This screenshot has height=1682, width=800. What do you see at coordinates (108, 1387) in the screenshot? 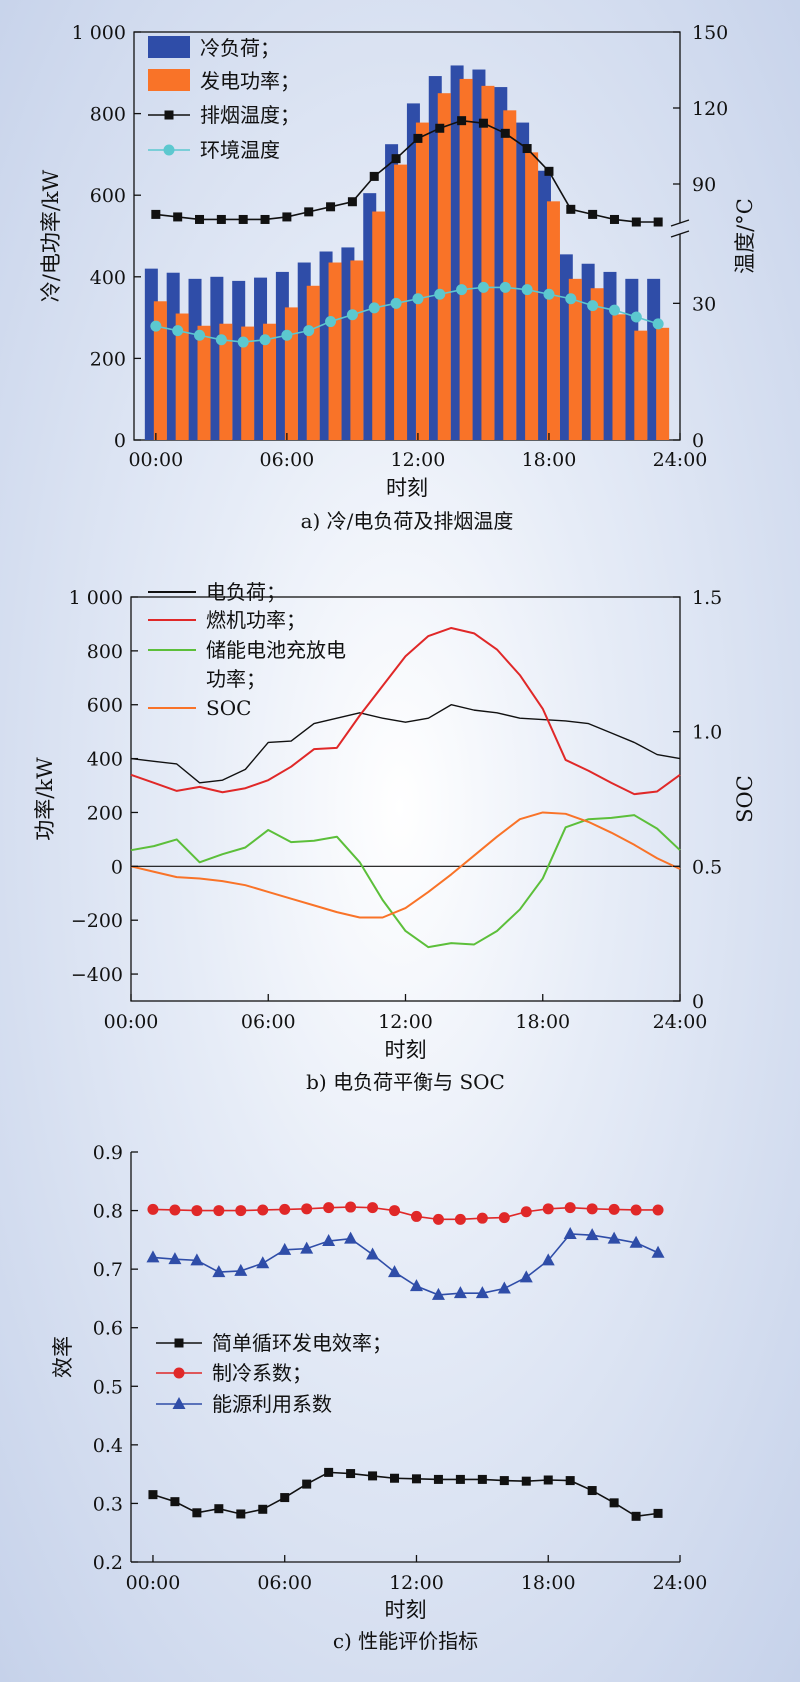
I see `y-tick-label: 0.5` at bounding box center [108, 1387].